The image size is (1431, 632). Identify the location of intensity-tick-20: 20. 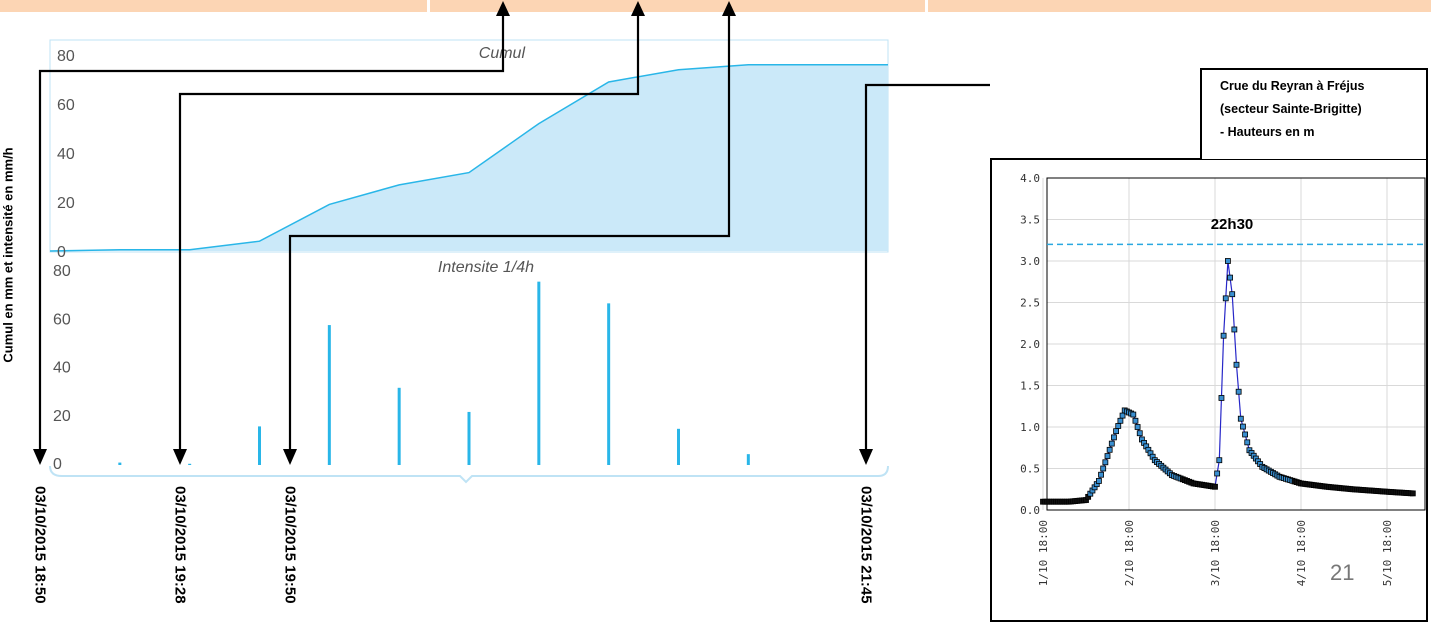
(62, 416).